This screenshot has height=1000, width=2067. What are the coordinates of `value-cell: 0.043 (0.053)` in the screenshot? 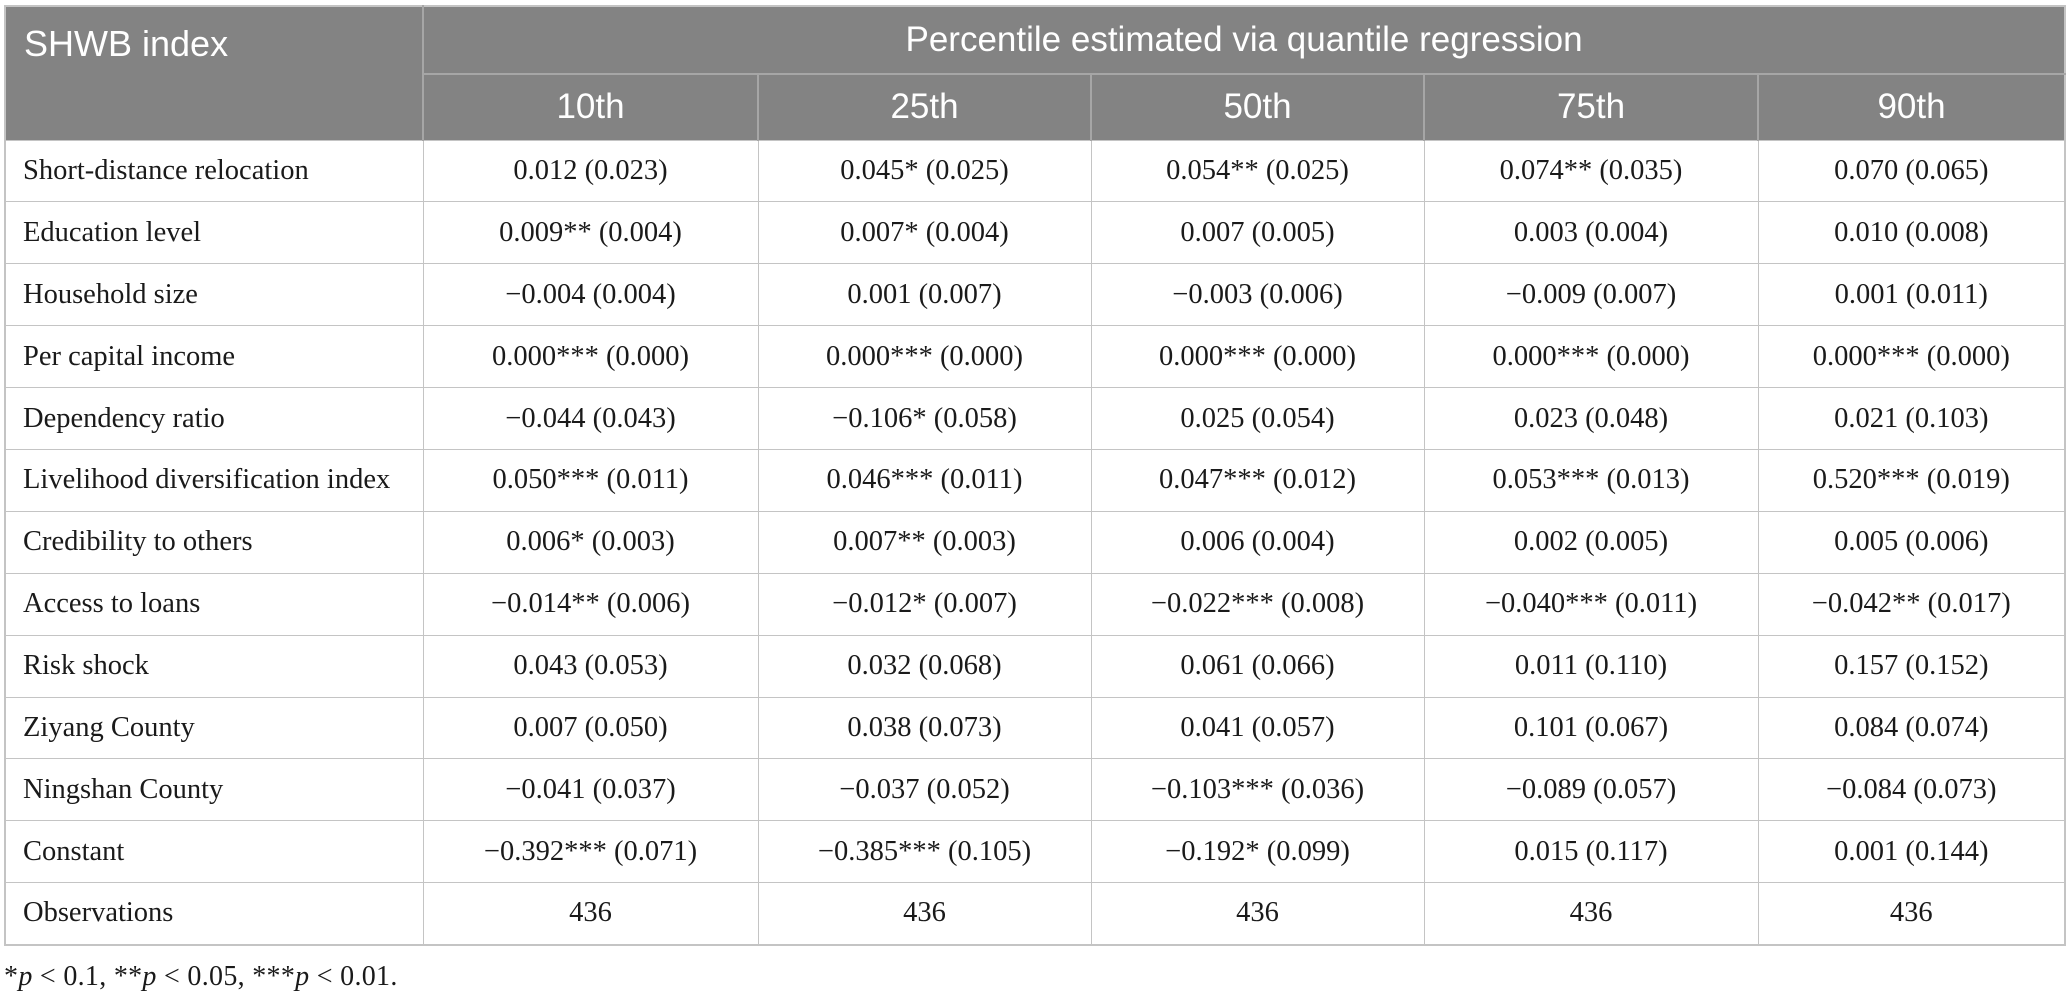 It's located at (590, 666).